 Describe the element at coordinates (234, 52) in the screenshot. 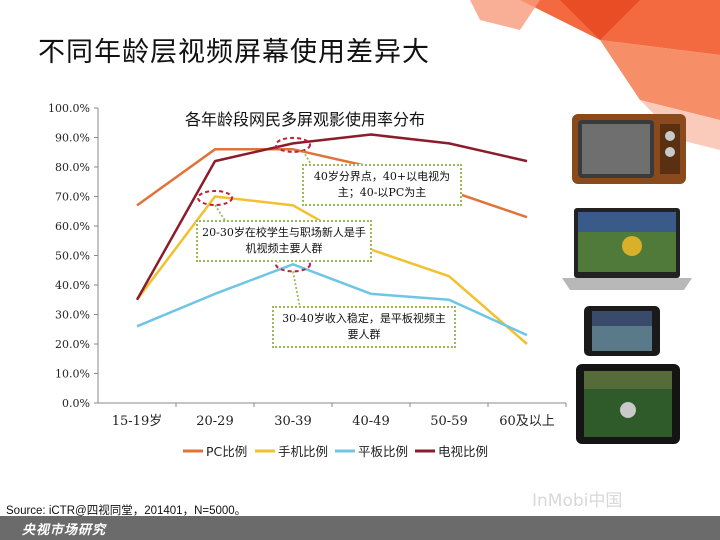

I see `slide-title: 不同年龄层视频屏幕使用差异大` at that location.